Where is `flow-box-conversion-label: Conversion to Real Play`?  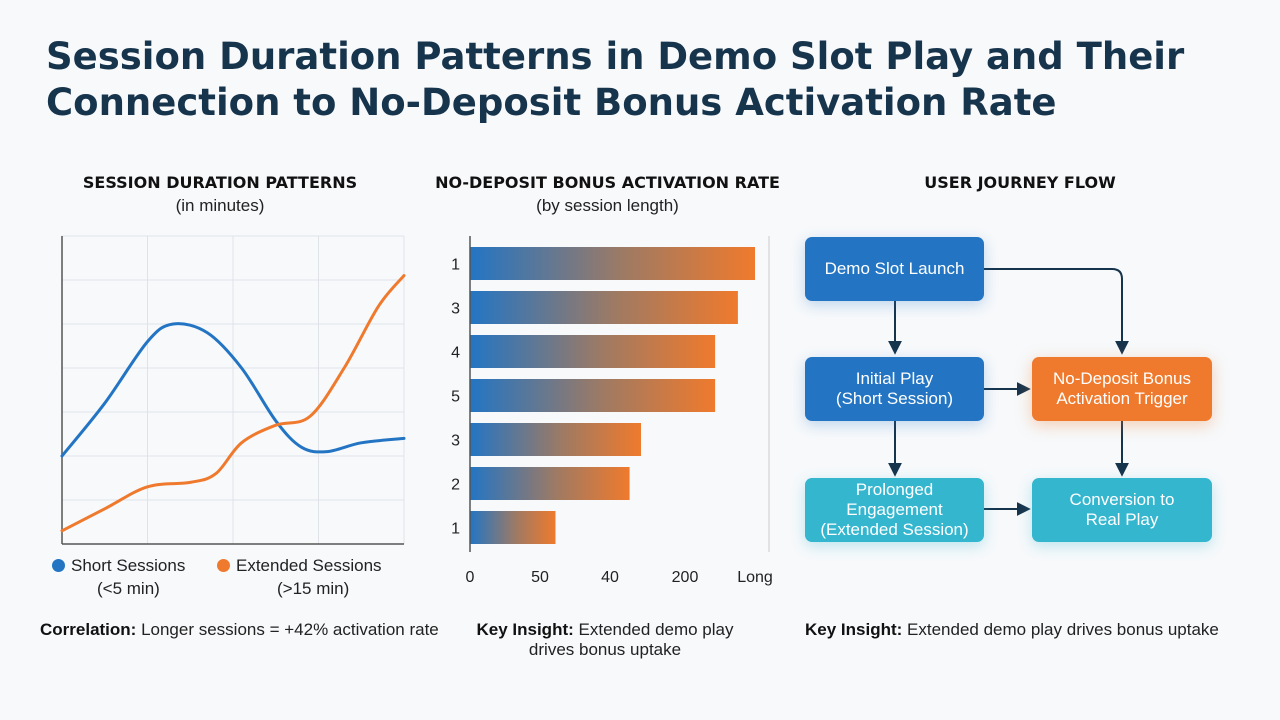
flow-box-conversion-label: Conversion to Real Play is located at coordinates (1122, 509).